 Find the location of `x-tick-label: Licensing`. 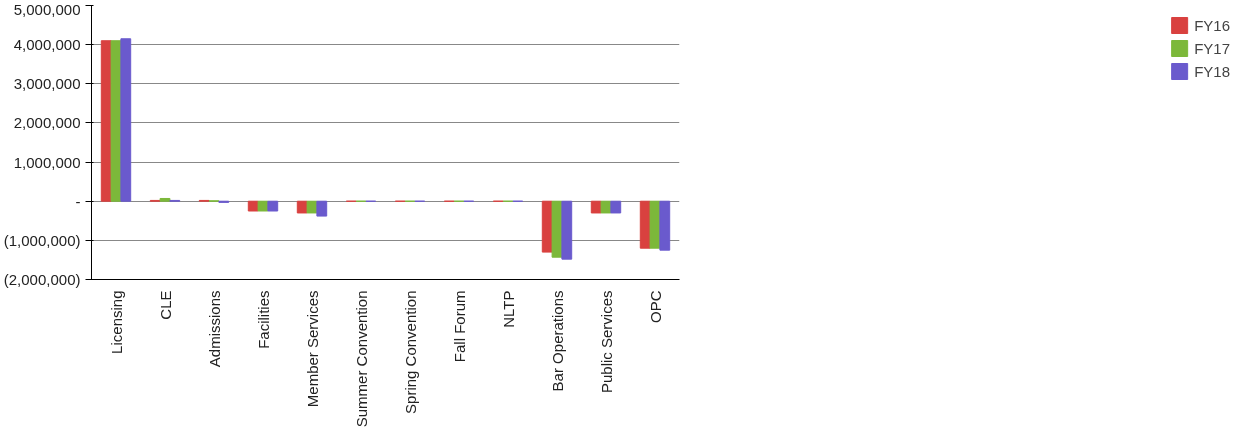

x-tick-label: Licensing is located at coordinates (116, 322).